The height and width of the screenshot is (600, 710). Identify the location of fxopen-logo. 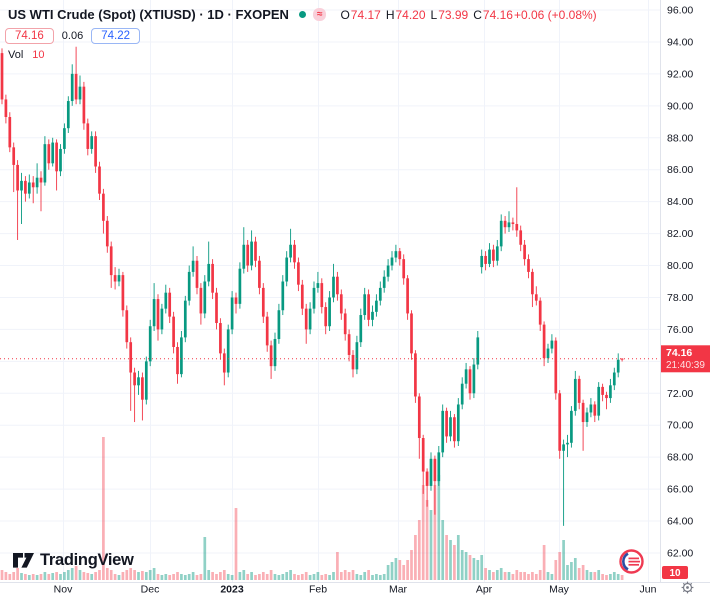
(631, 564).